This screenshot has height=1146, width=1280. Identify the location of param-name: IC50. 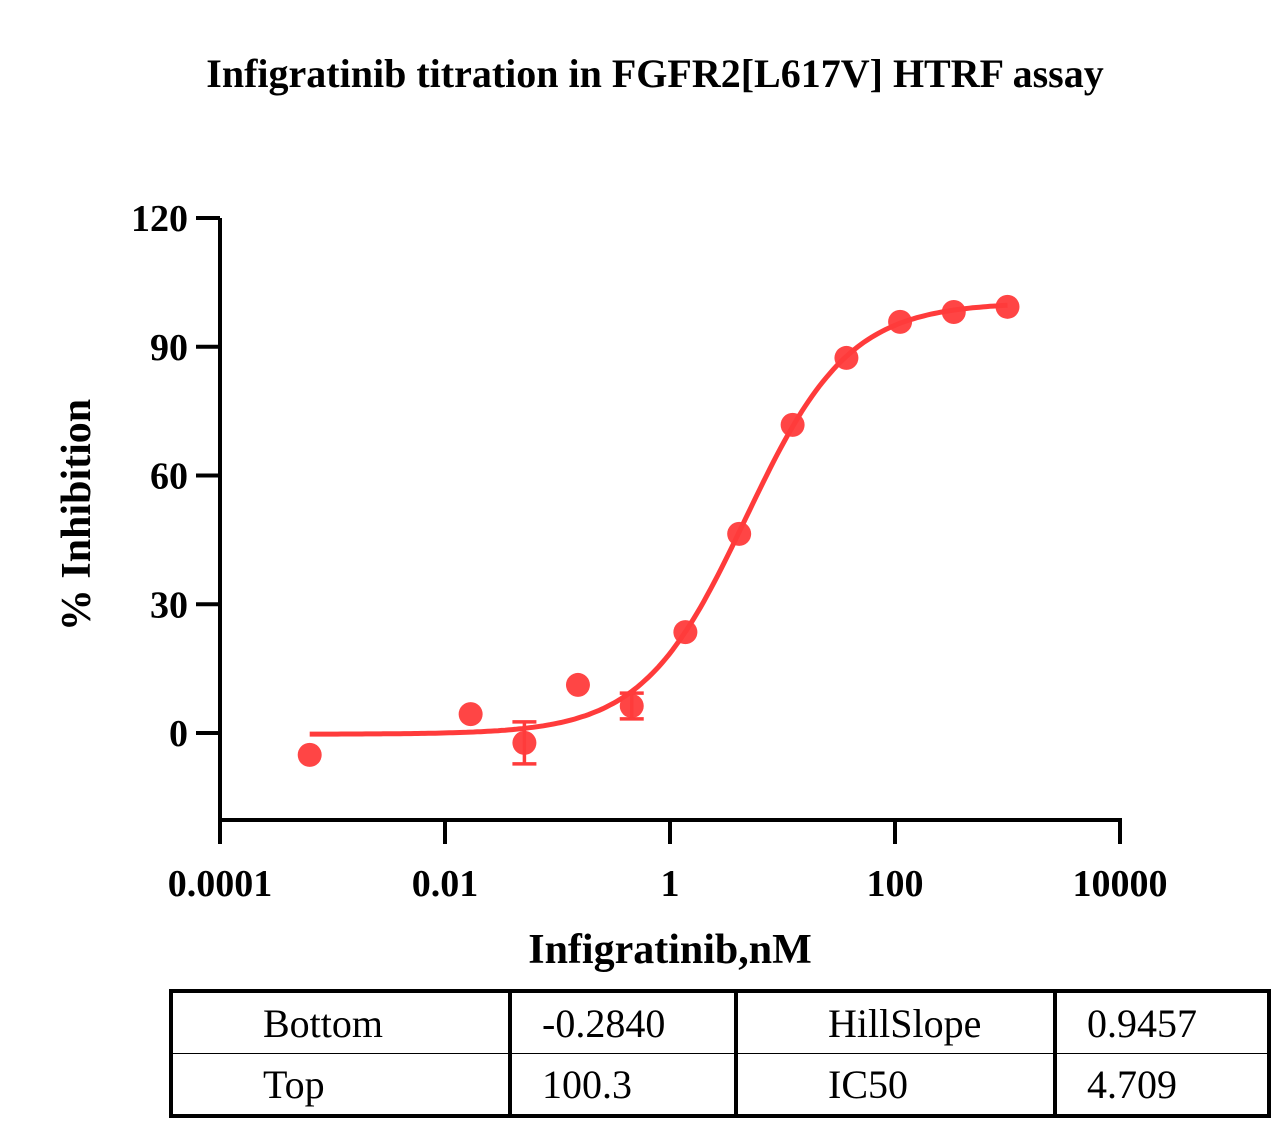
(896, 1084).